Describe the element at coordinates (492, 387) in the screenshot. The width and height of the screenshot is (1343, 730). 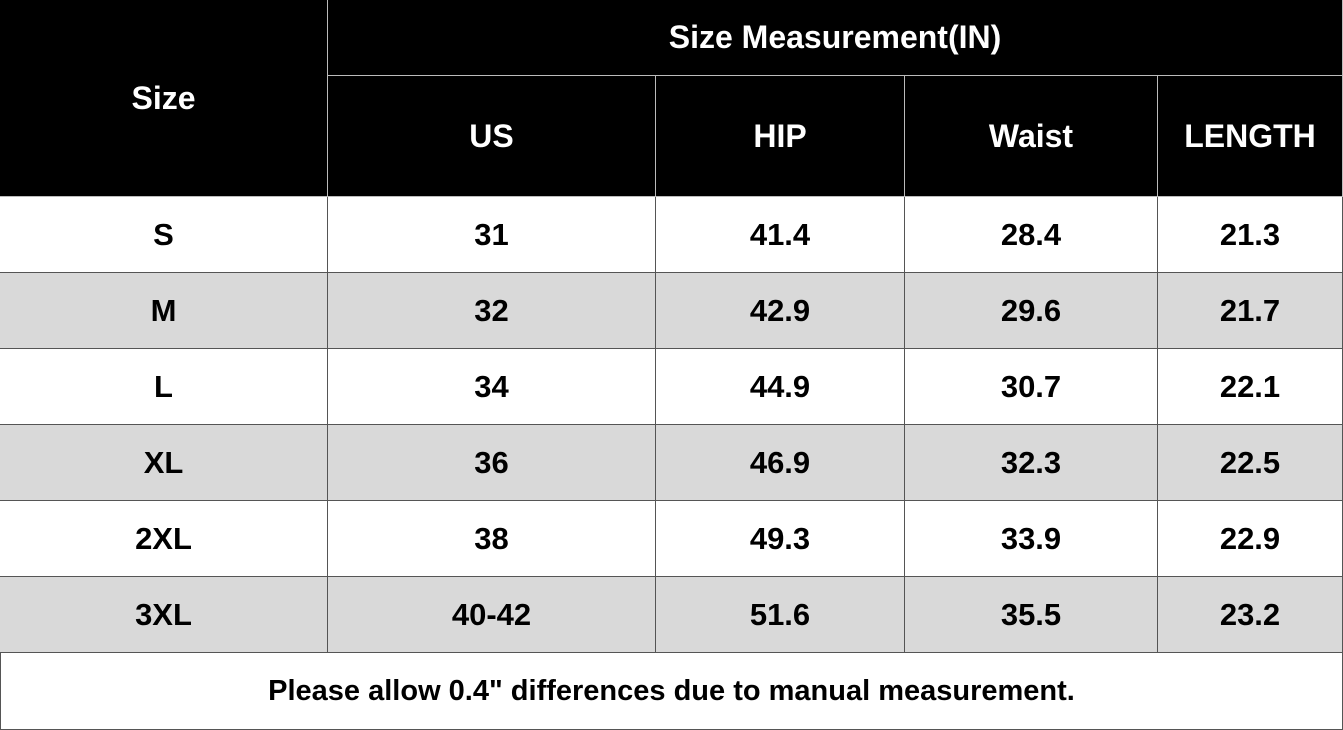
I see `measure-cell: 34` at that location.